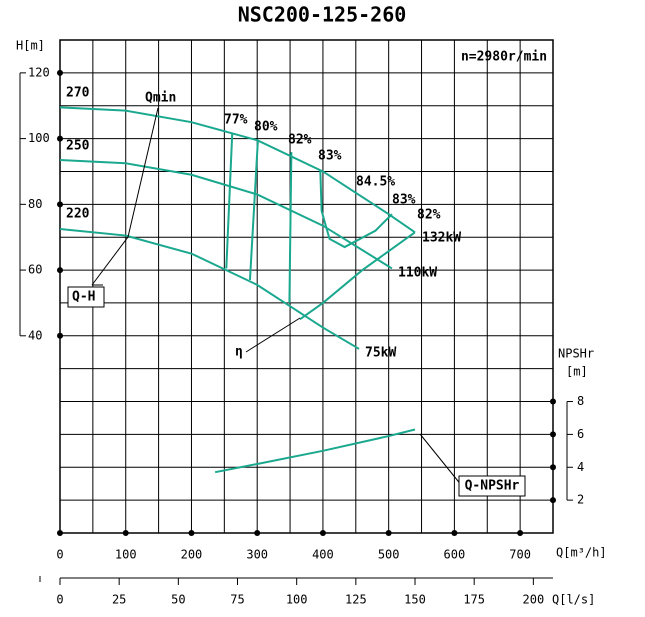  What do you see at coordinates (30, 46) in the screenshot?
I see `y-axis-label: H[m]` at bounding box center [30, 46].